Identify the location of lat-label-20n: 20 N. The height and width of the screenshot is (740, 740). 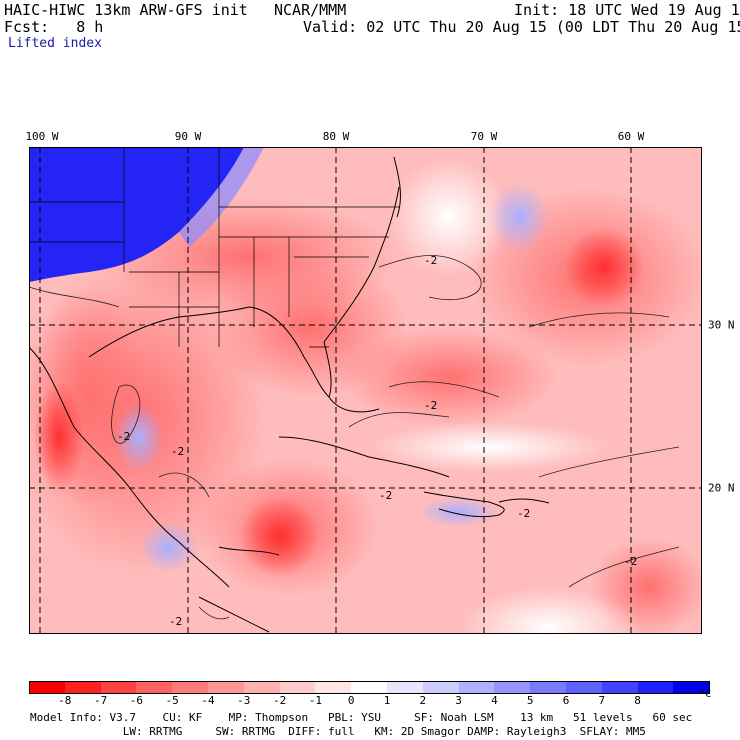
(721, 488).